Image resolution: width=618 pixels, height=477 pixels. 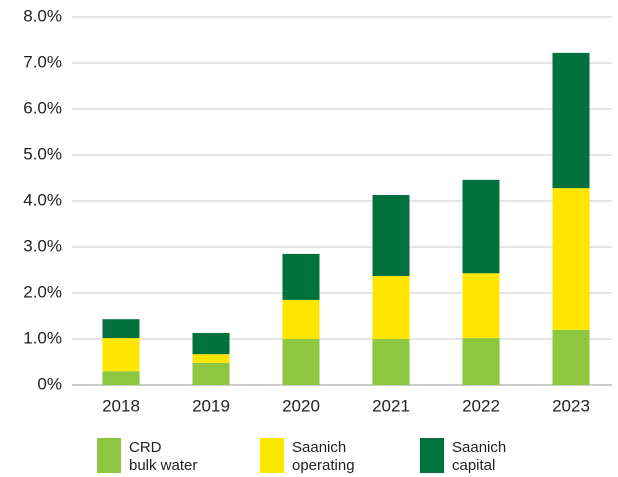 What do you see at coordinates (301, 405) in the screenshot?
I see `x-tick-label: 2020` at bounding box center [301, 405].